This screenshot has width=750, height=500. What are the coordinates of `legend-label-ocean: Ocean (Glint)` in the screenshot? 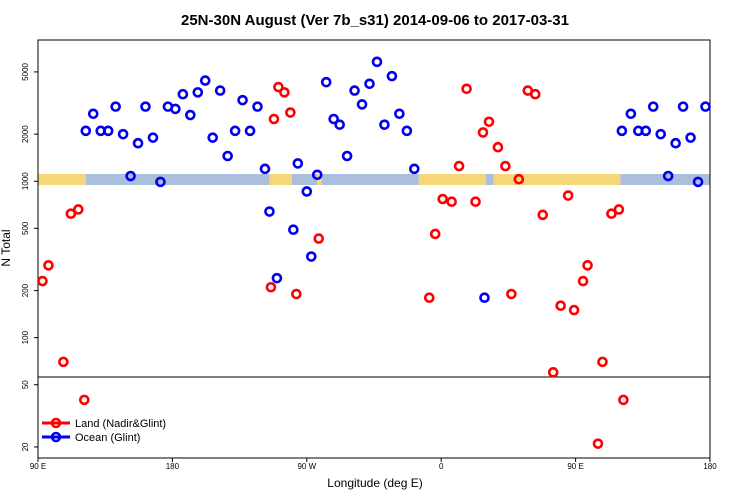 It's located at (107, 438).